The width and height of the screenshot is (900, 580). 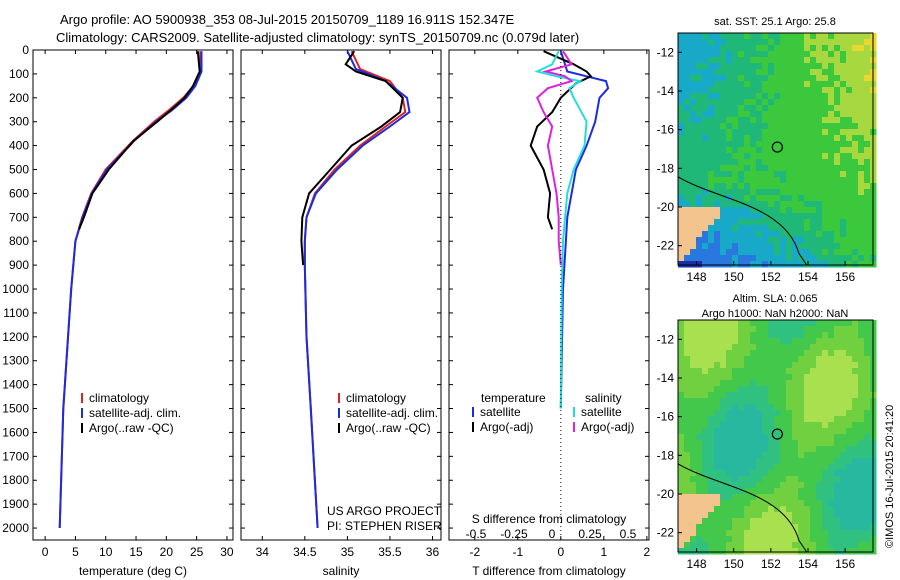 I want to click on x-tick-label: 20, so click(x=167, y=552).